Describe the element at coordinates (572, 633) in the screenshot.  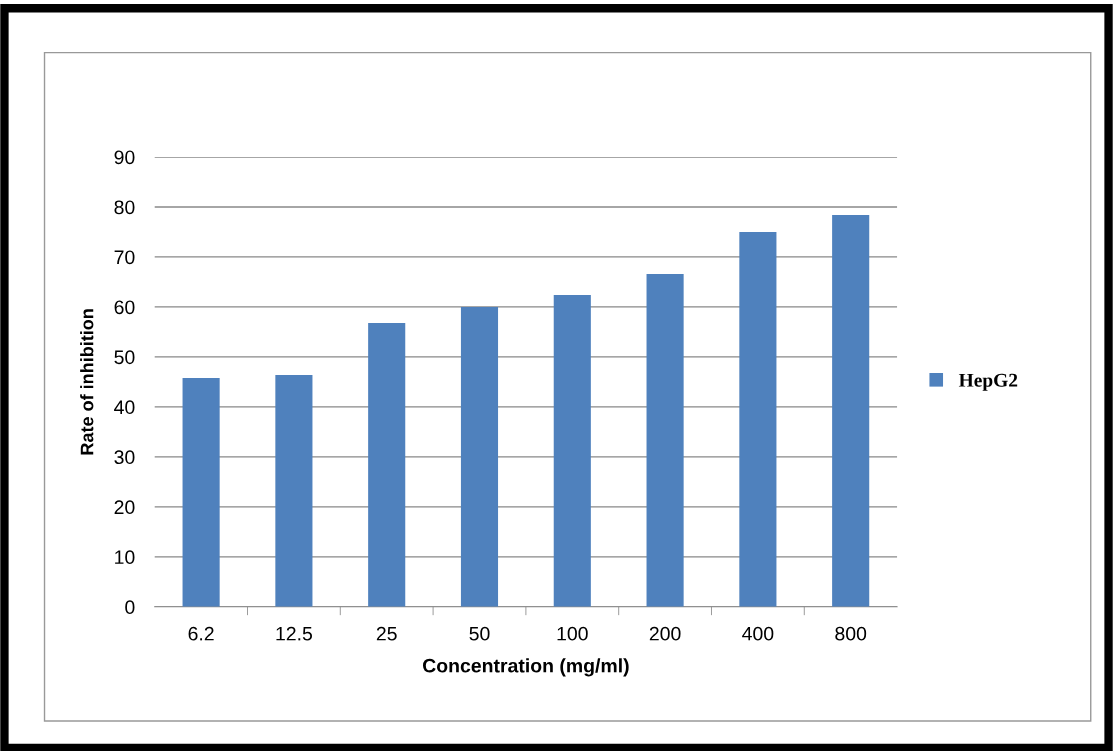
I see `x-tick-label: 100` at that location.